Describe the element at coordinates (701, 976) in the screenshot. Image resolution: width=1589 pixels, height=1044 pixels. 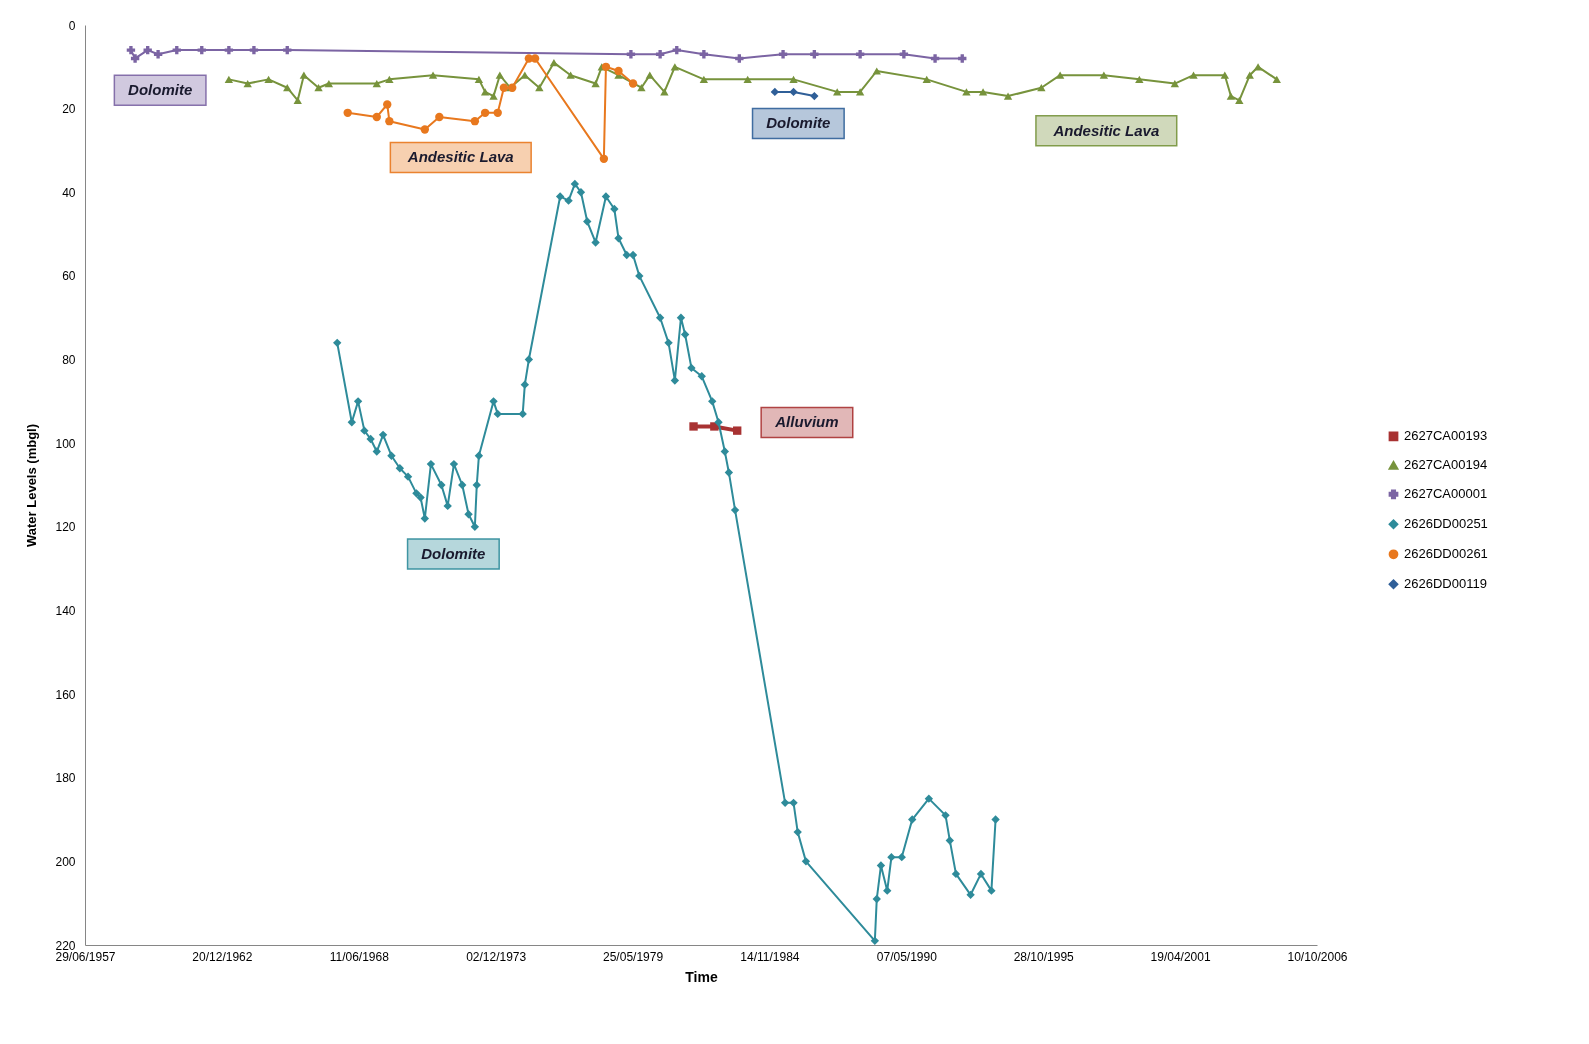
I see `x-axis-title: Time` at that location.